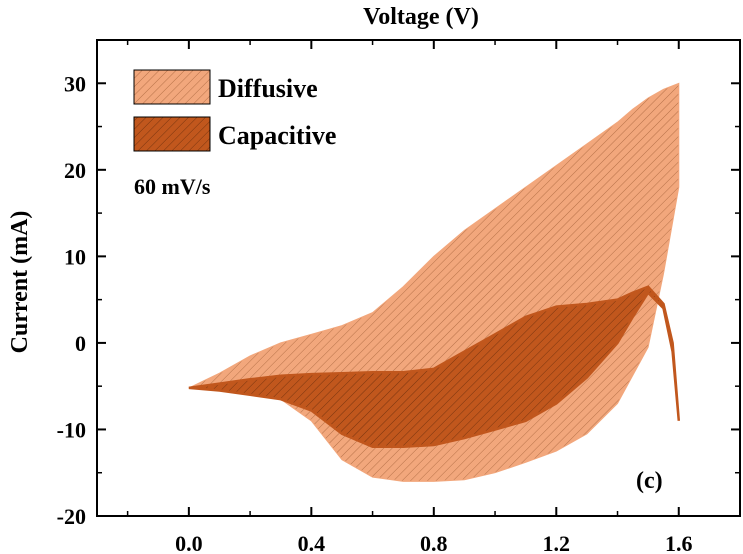 This screenshot has height=554, width=743. I want to click on legend-label-capacitive: Capacitive, so click(277, 135).